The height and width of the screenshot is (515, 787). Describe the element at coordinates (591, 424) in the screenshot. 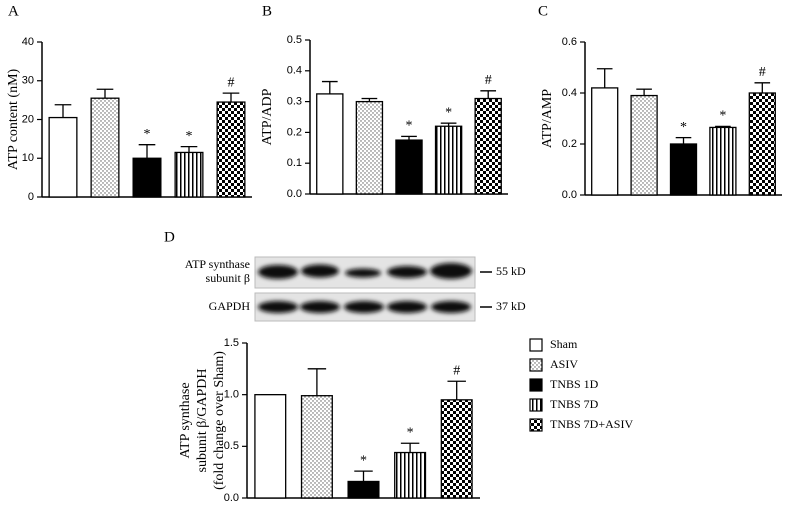

I see `legend-label: TNBS 7D+ASIV` at that location.